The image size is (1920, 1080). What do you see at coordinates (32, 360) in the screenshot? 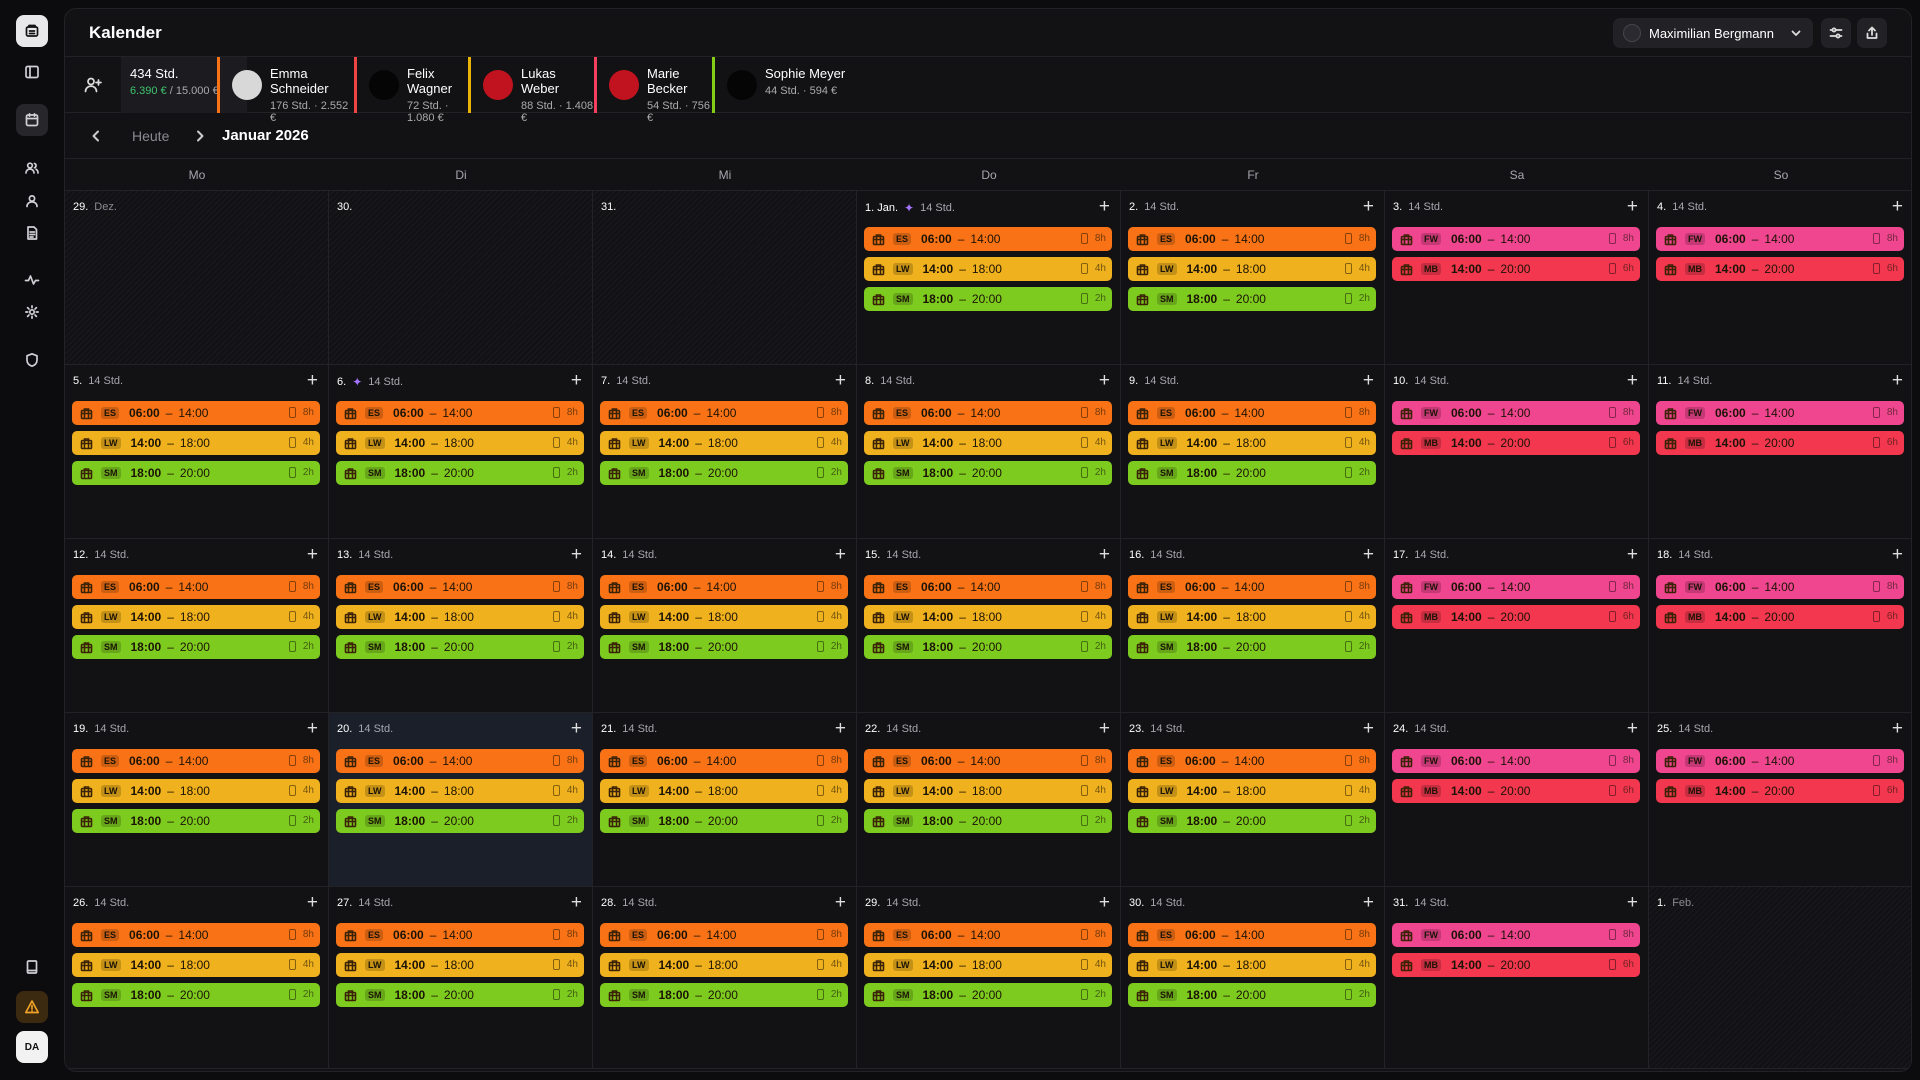
I see `shield-icon` at bounding box center [32, 360].